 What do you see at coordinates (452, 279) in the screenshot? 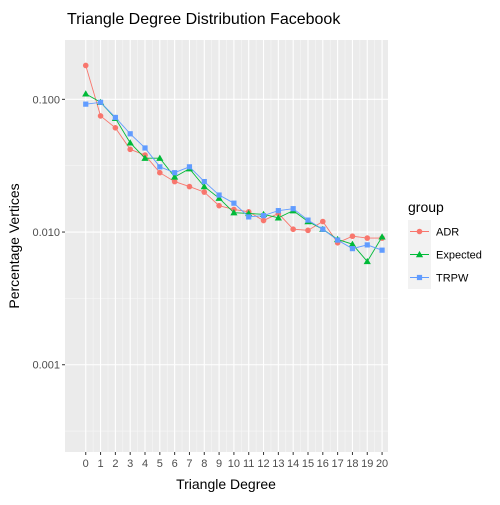
I see `legend-label-trpw: TRPW` at bounding box center [452, 279].